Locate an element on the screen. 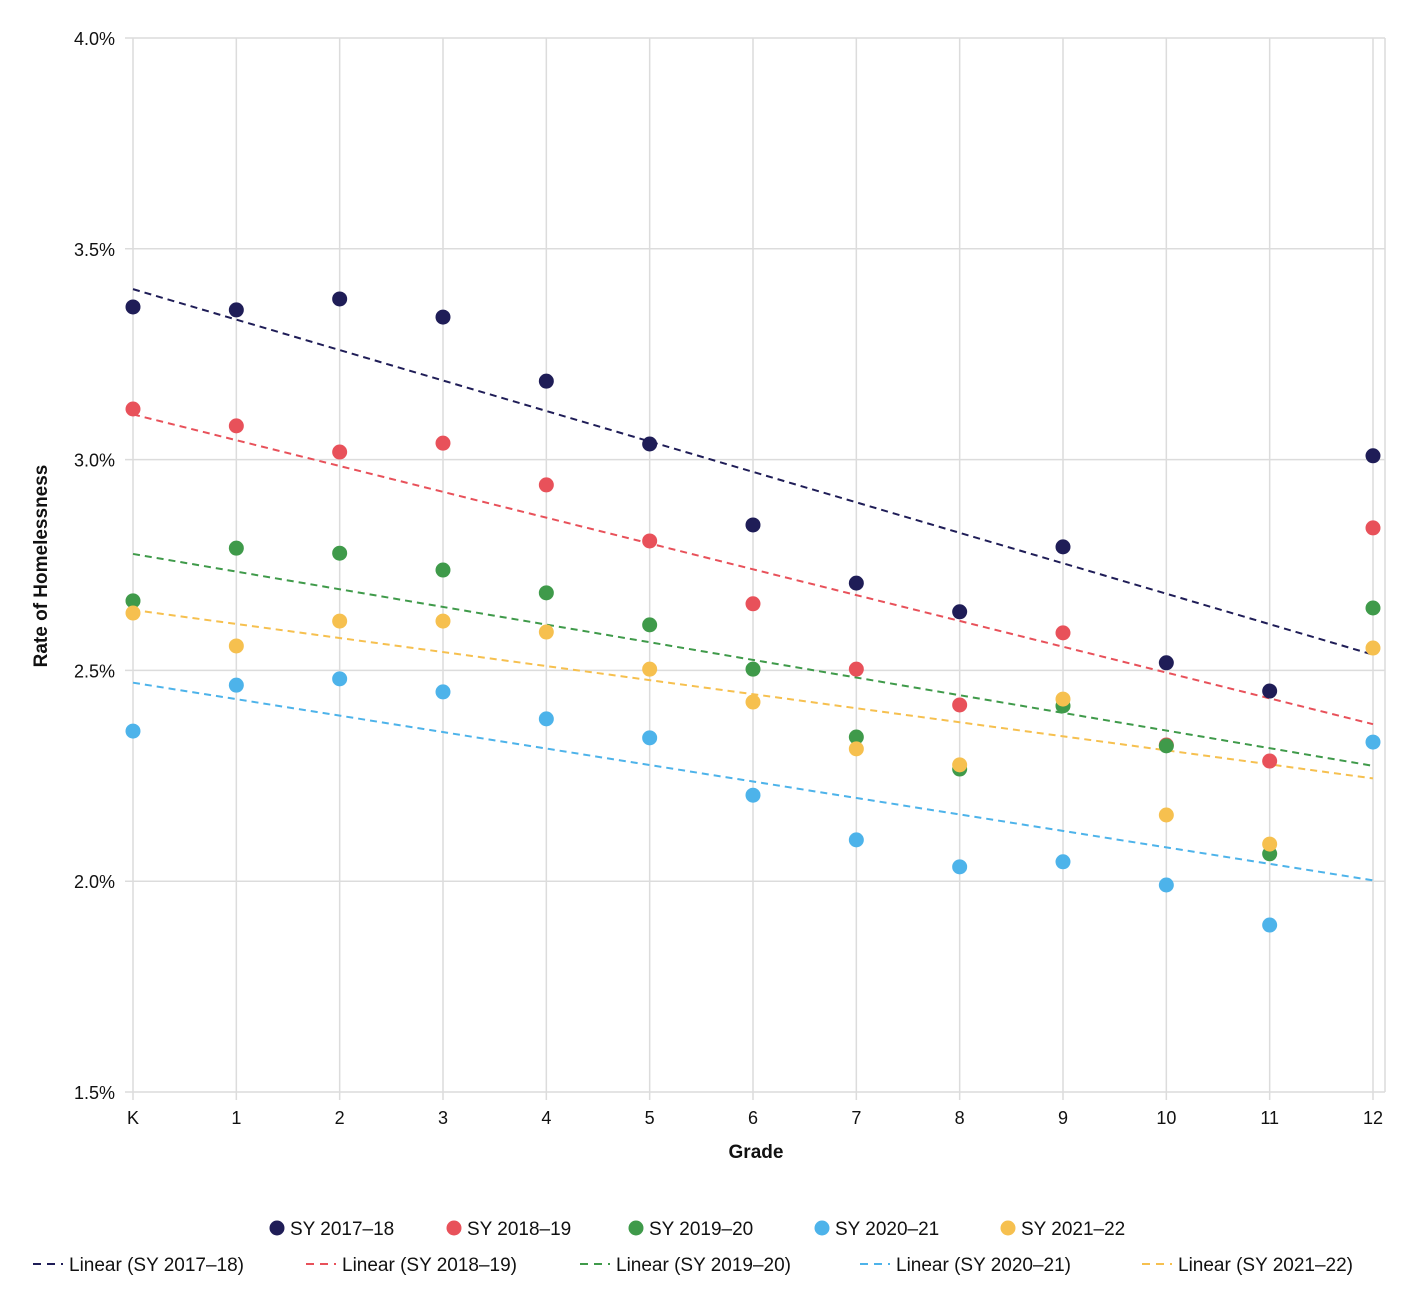  x-tick-label: 2 is located at coordinates (340, 1118).